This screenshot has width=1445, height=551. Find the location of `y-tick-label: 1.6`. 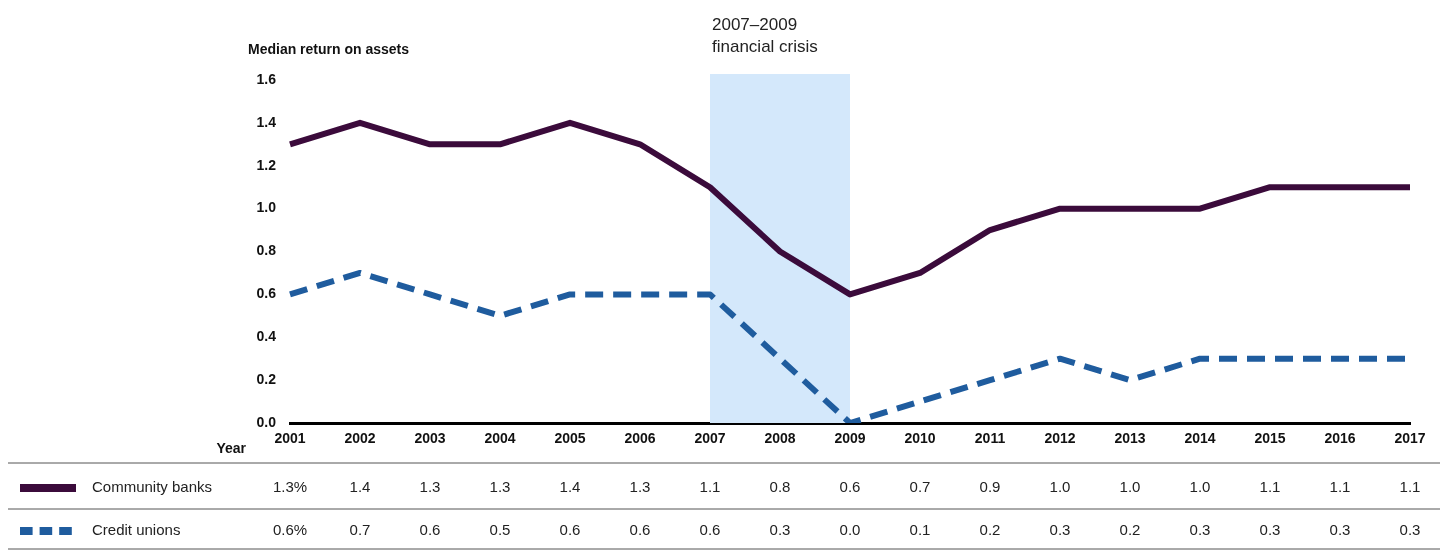

y-tick-label: 1.6 is located at coordinates (266, 78).